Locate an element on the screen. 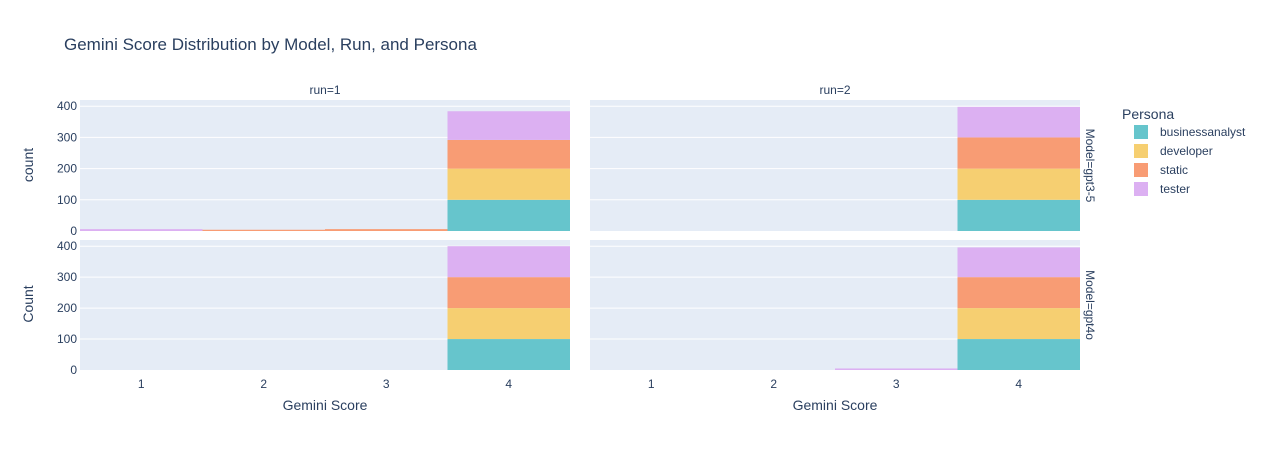  legend-label: tester is located at coordinates (1175, 189).